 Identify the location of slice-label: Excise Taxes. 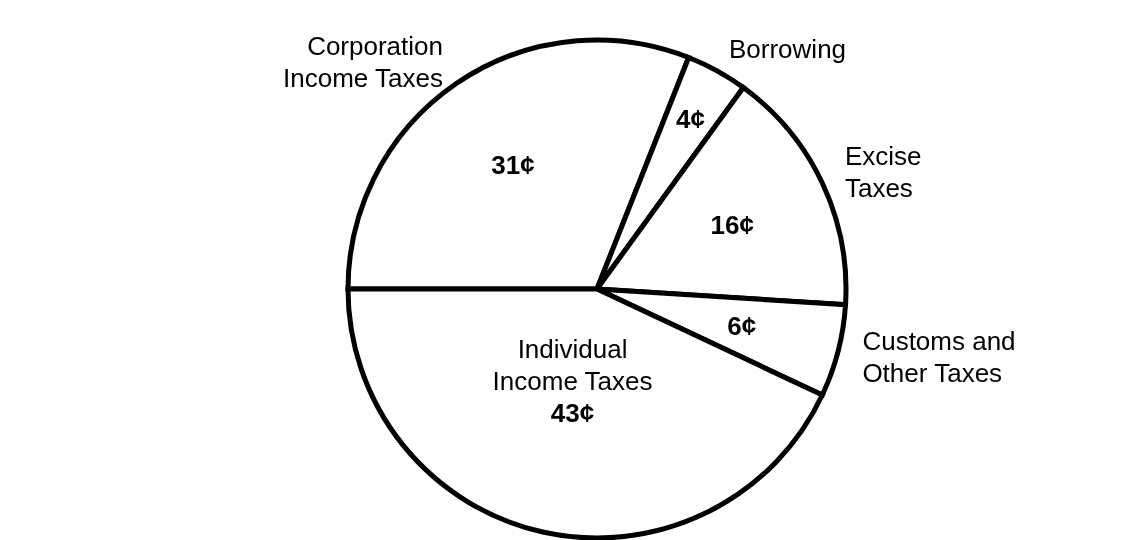
(883, 172).